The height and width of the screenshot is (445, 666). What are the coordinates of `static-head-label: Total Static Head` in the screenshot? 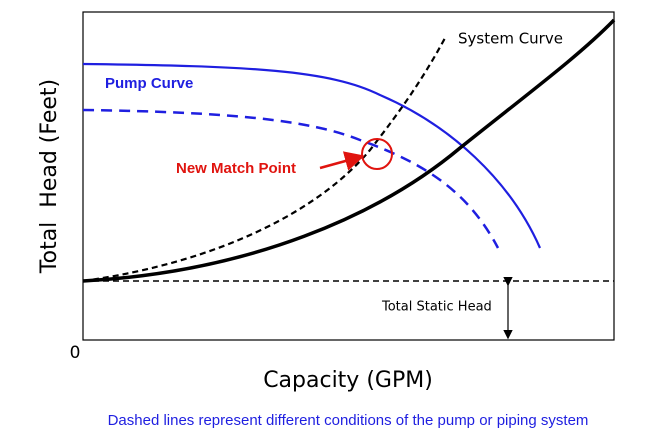 It's located at (436, 307).